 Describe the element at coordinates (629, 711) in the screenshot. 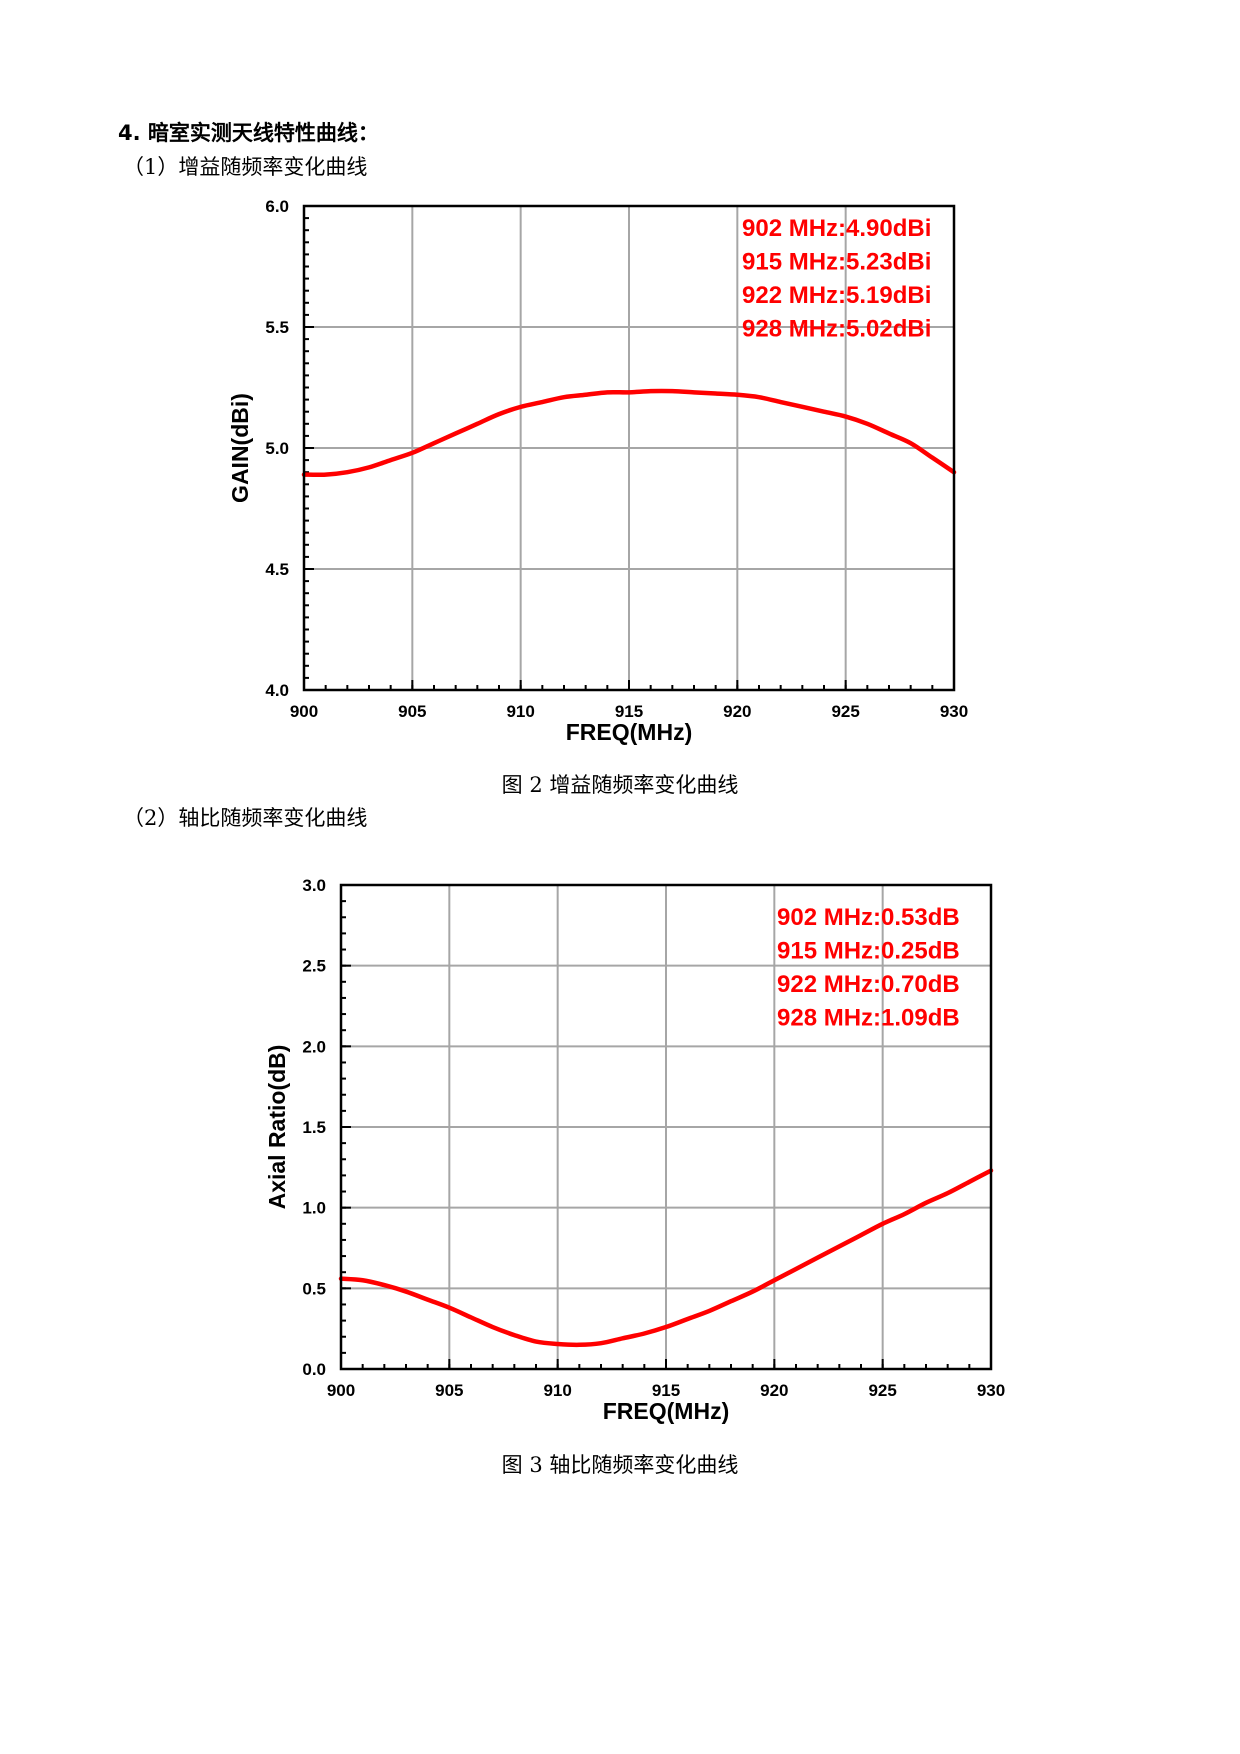

I see `gain-x-tick-label: 915` at that location.